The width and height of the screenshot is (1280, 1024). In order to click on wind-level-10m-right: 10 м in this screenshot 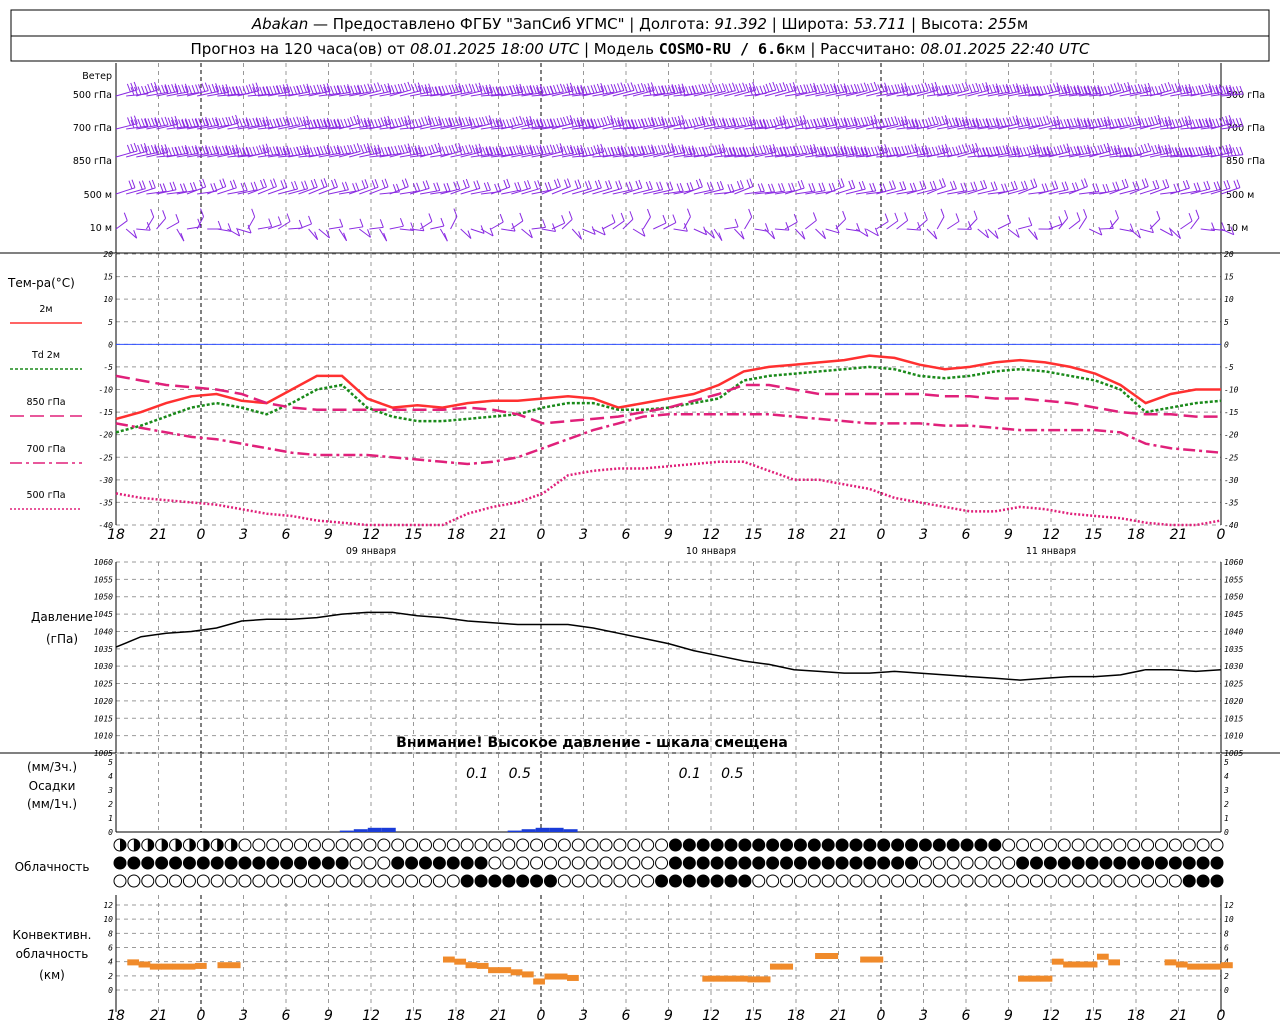, I will do `click(1237, 228)`.